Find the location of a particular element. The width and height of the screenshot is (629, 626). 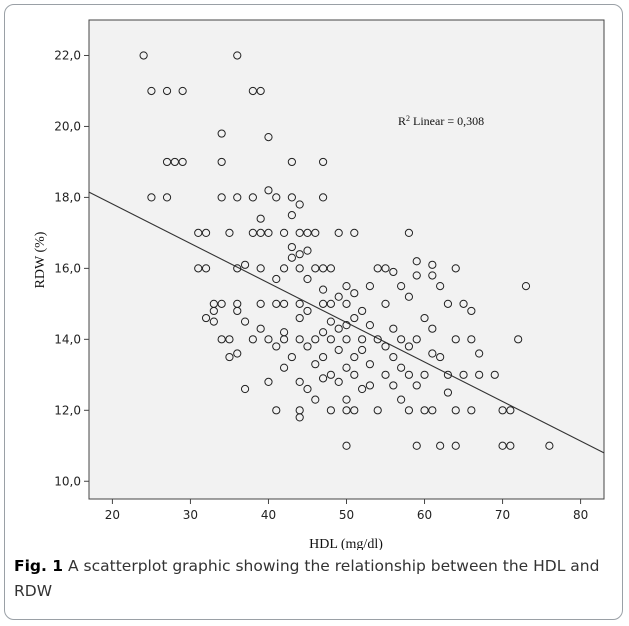

y-axis-ticks: 10,0 12,0 14,0 16,0 18,0 20,0 22,0 is located at coordinates (71, 268).